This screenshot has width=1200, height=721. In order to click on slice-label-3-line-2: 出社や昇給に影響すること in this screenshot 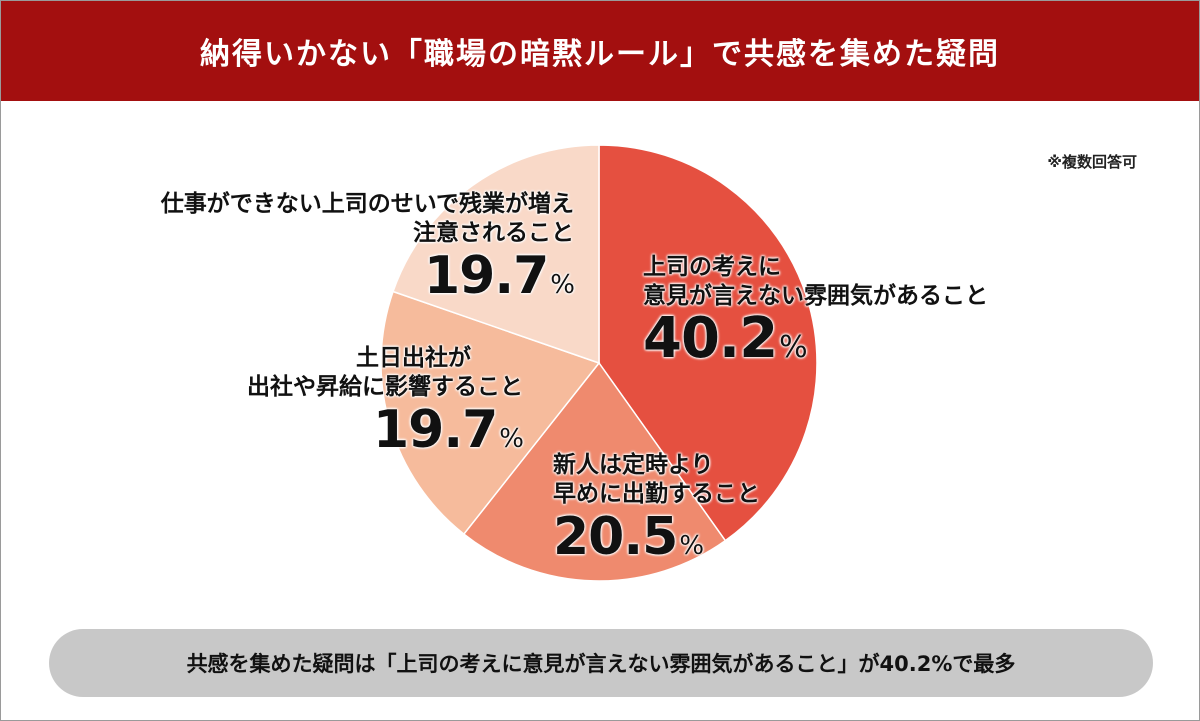, I will do `click(385, 387)`.